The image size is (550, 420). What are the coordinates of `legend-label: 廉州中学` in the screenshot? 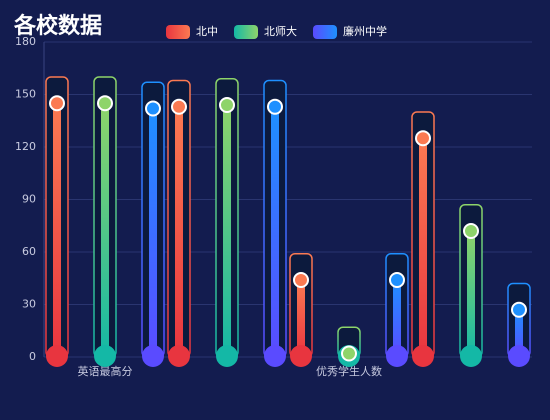 It's located at (365, 31).